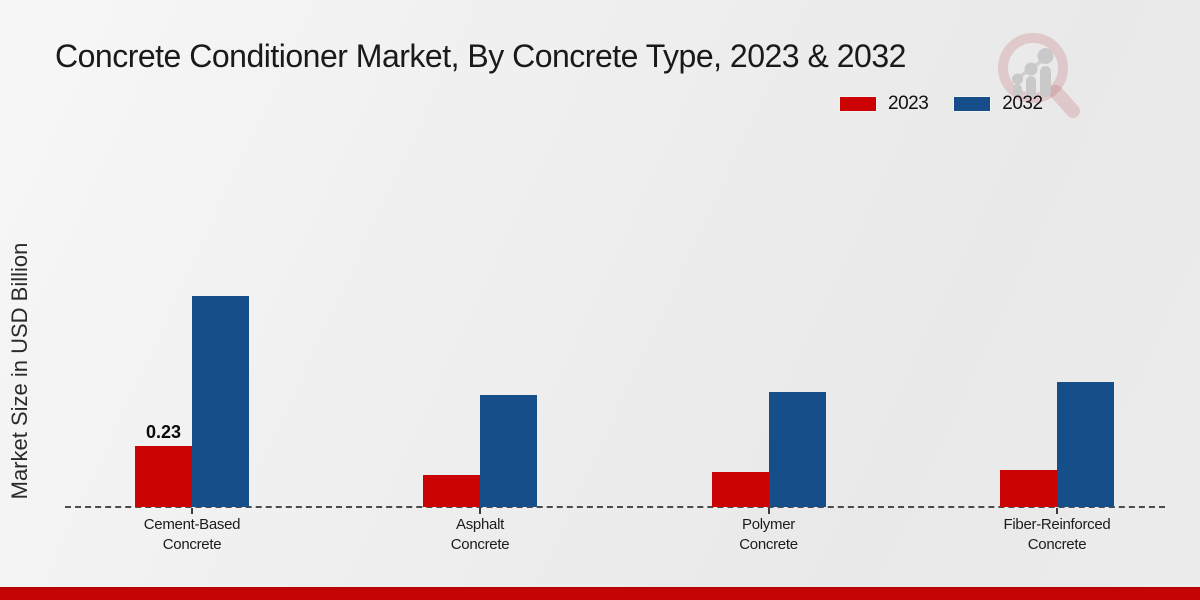 The width and height of the screenshot is (1200, 600). Describe the element at coordinates (192, 534) in the screenshot. I see `x-category-label-1: Cement-Based Concrete` at that location.